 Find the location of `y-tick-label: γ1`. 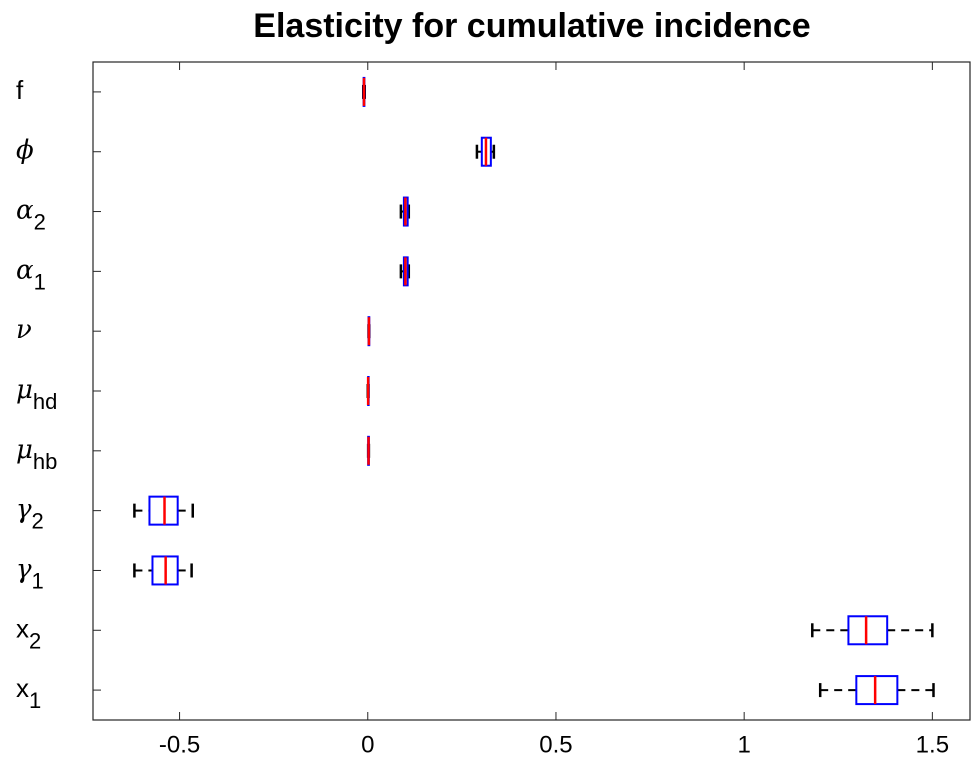

y-tick-label: γ1 is located at coordinates (30, 573).